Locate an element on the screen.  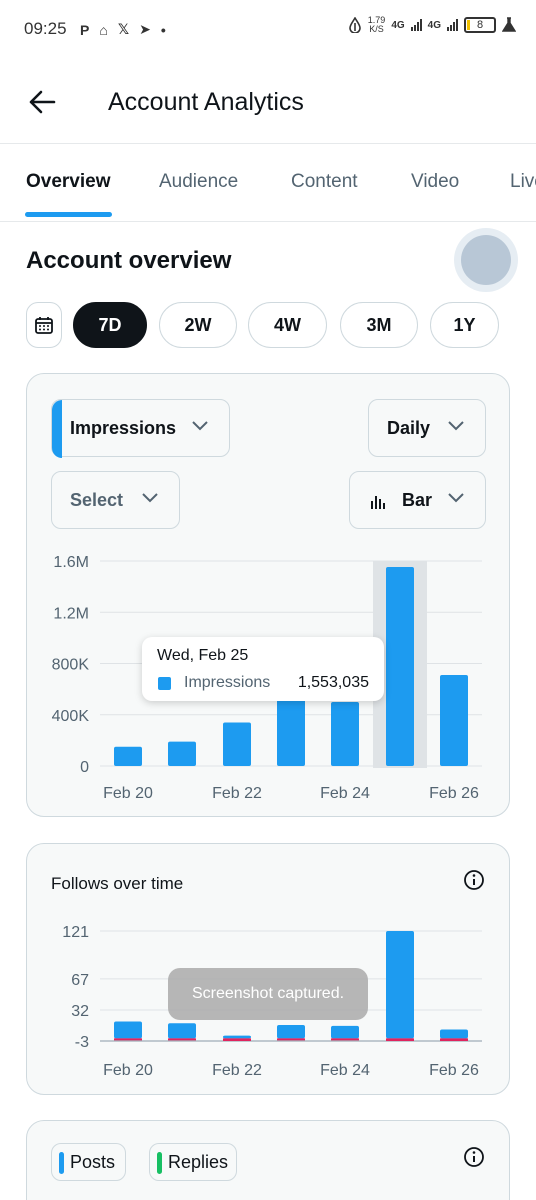
net-type-1: 4G is located at coordinates (398, 25).